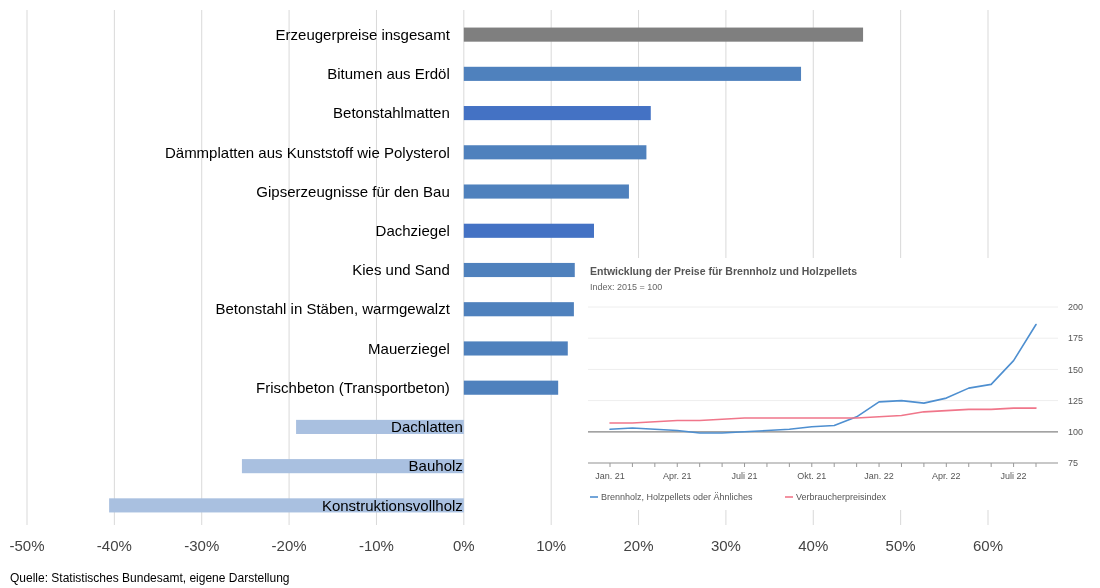 Image resolution: width=1100 pixels, height=588 pixels. Describe the element at coordinates (376, 545) in the screenshot. I see `x-tick-label: -10%` at that location.